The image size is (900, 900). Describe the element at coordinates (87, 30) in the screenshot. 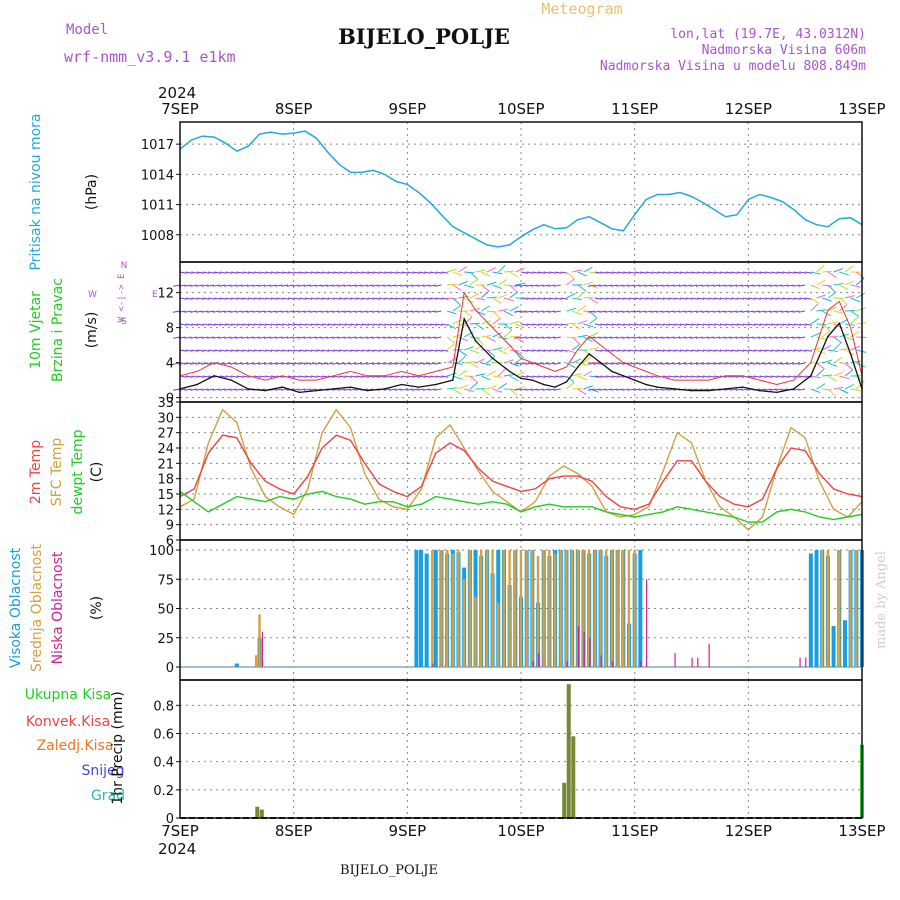

I see `model-label: Model` at that location.